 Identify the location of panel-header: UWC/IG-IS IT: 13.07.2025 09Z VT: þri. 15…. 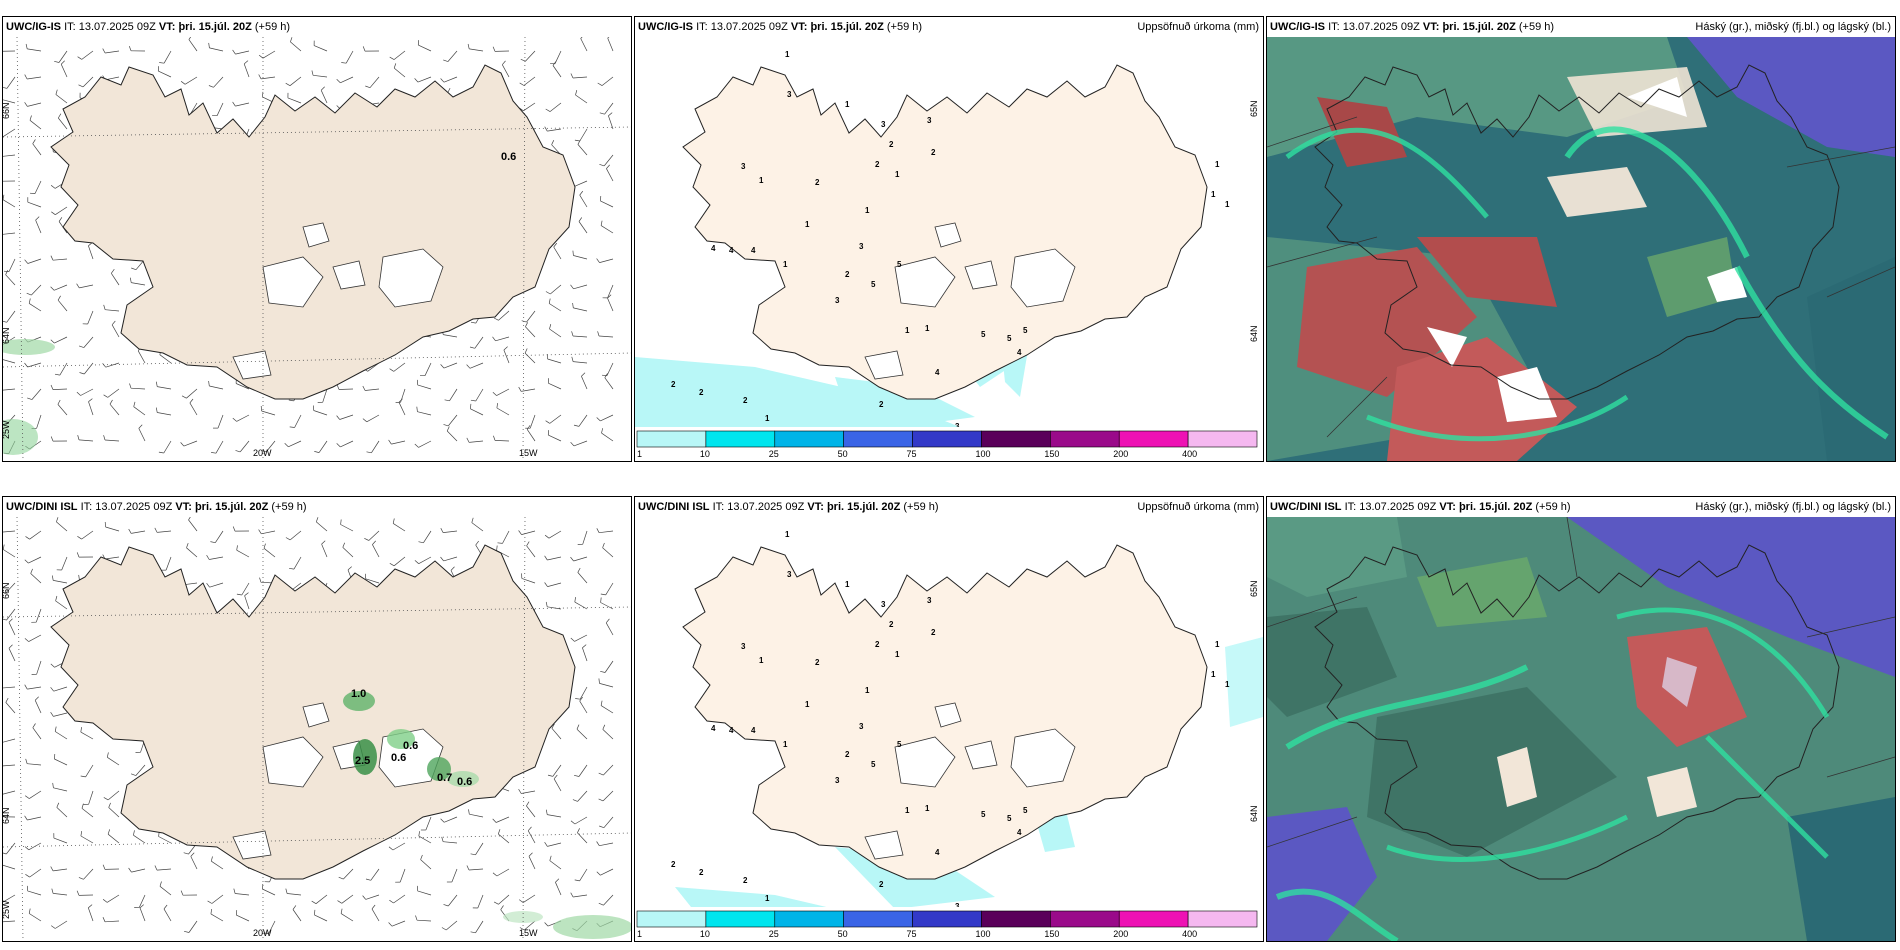
(1581, 27).